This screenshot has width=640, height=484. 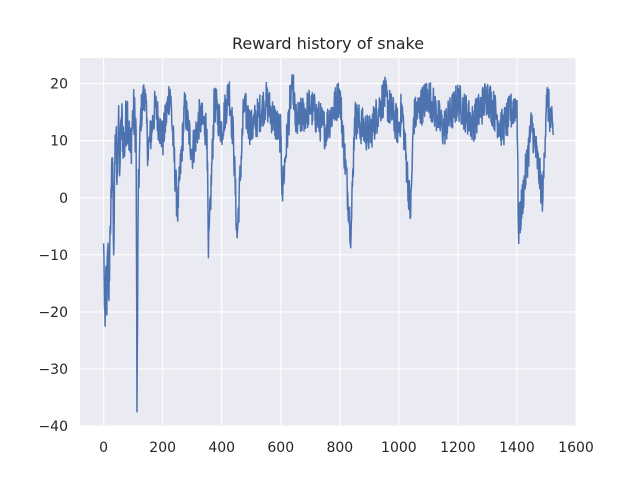 What do you see at coordinates (53, 313) in the screenshot?
I see `y-tick-label: −20` at bounding box center [53, 313].